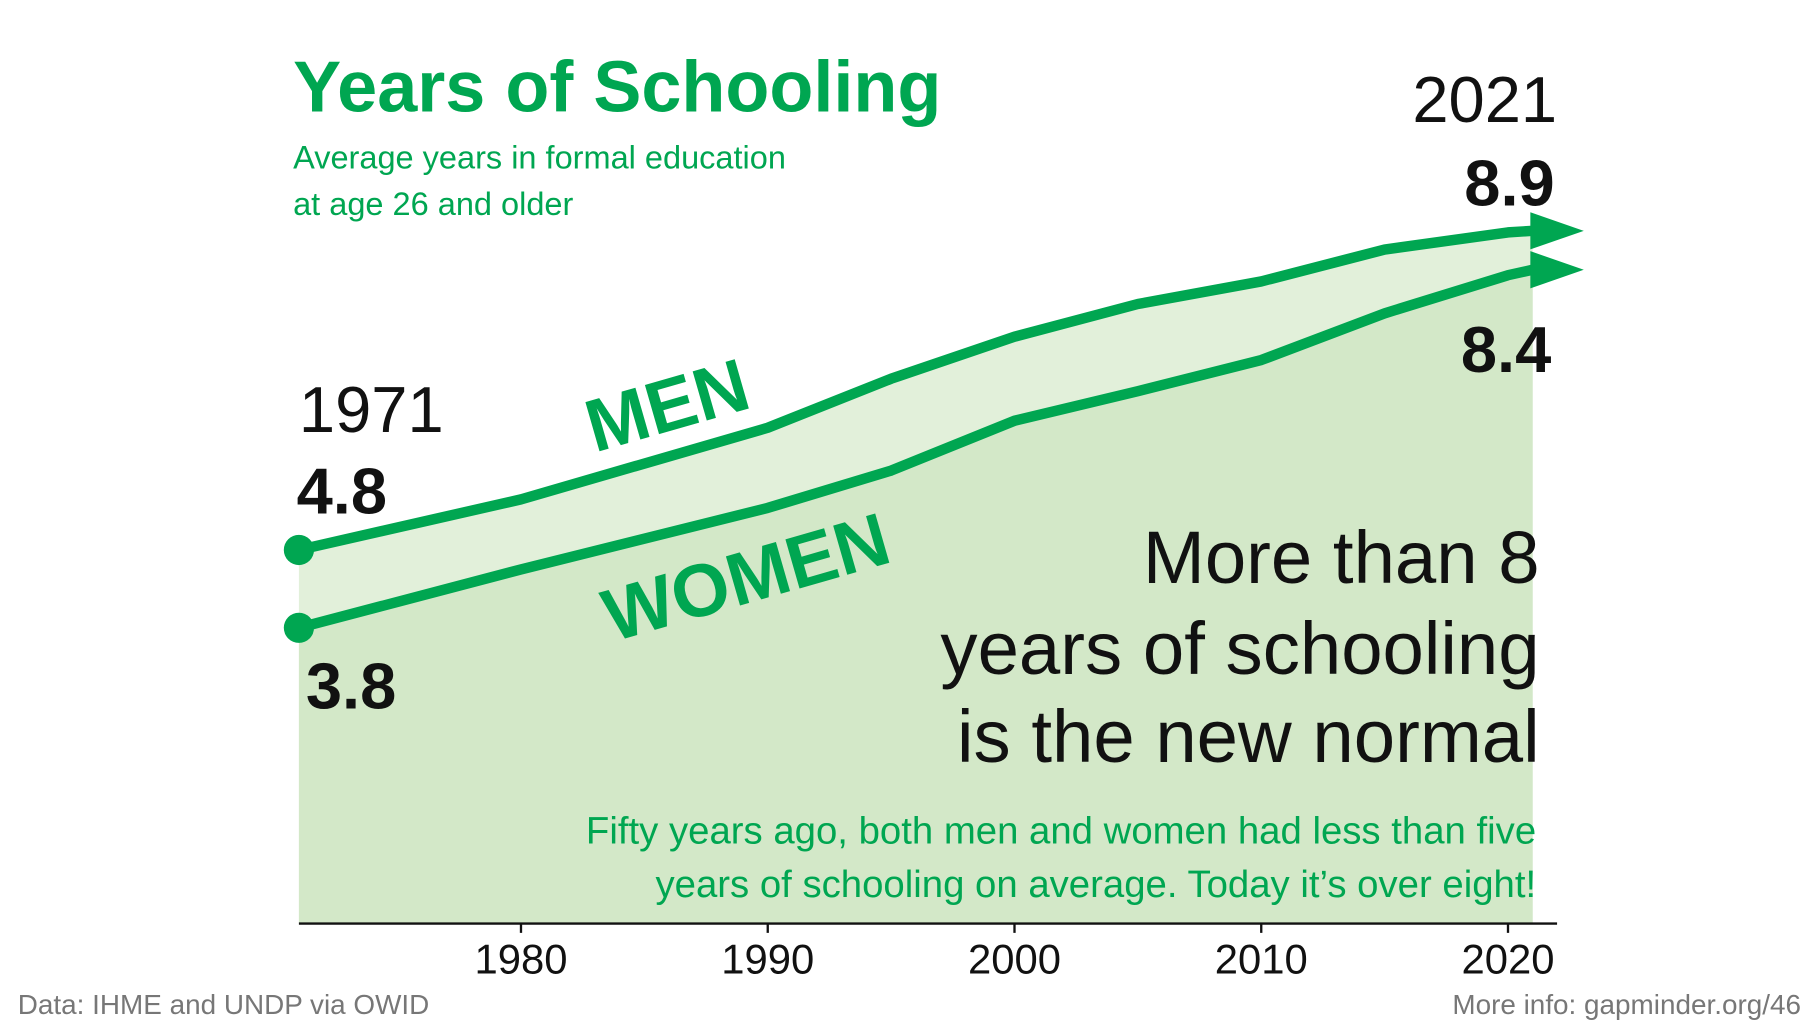 This screenshot has width=1813, height=1020. I want to click on source: Data: IHME and UNDP via OWID, so click(224, 1004).